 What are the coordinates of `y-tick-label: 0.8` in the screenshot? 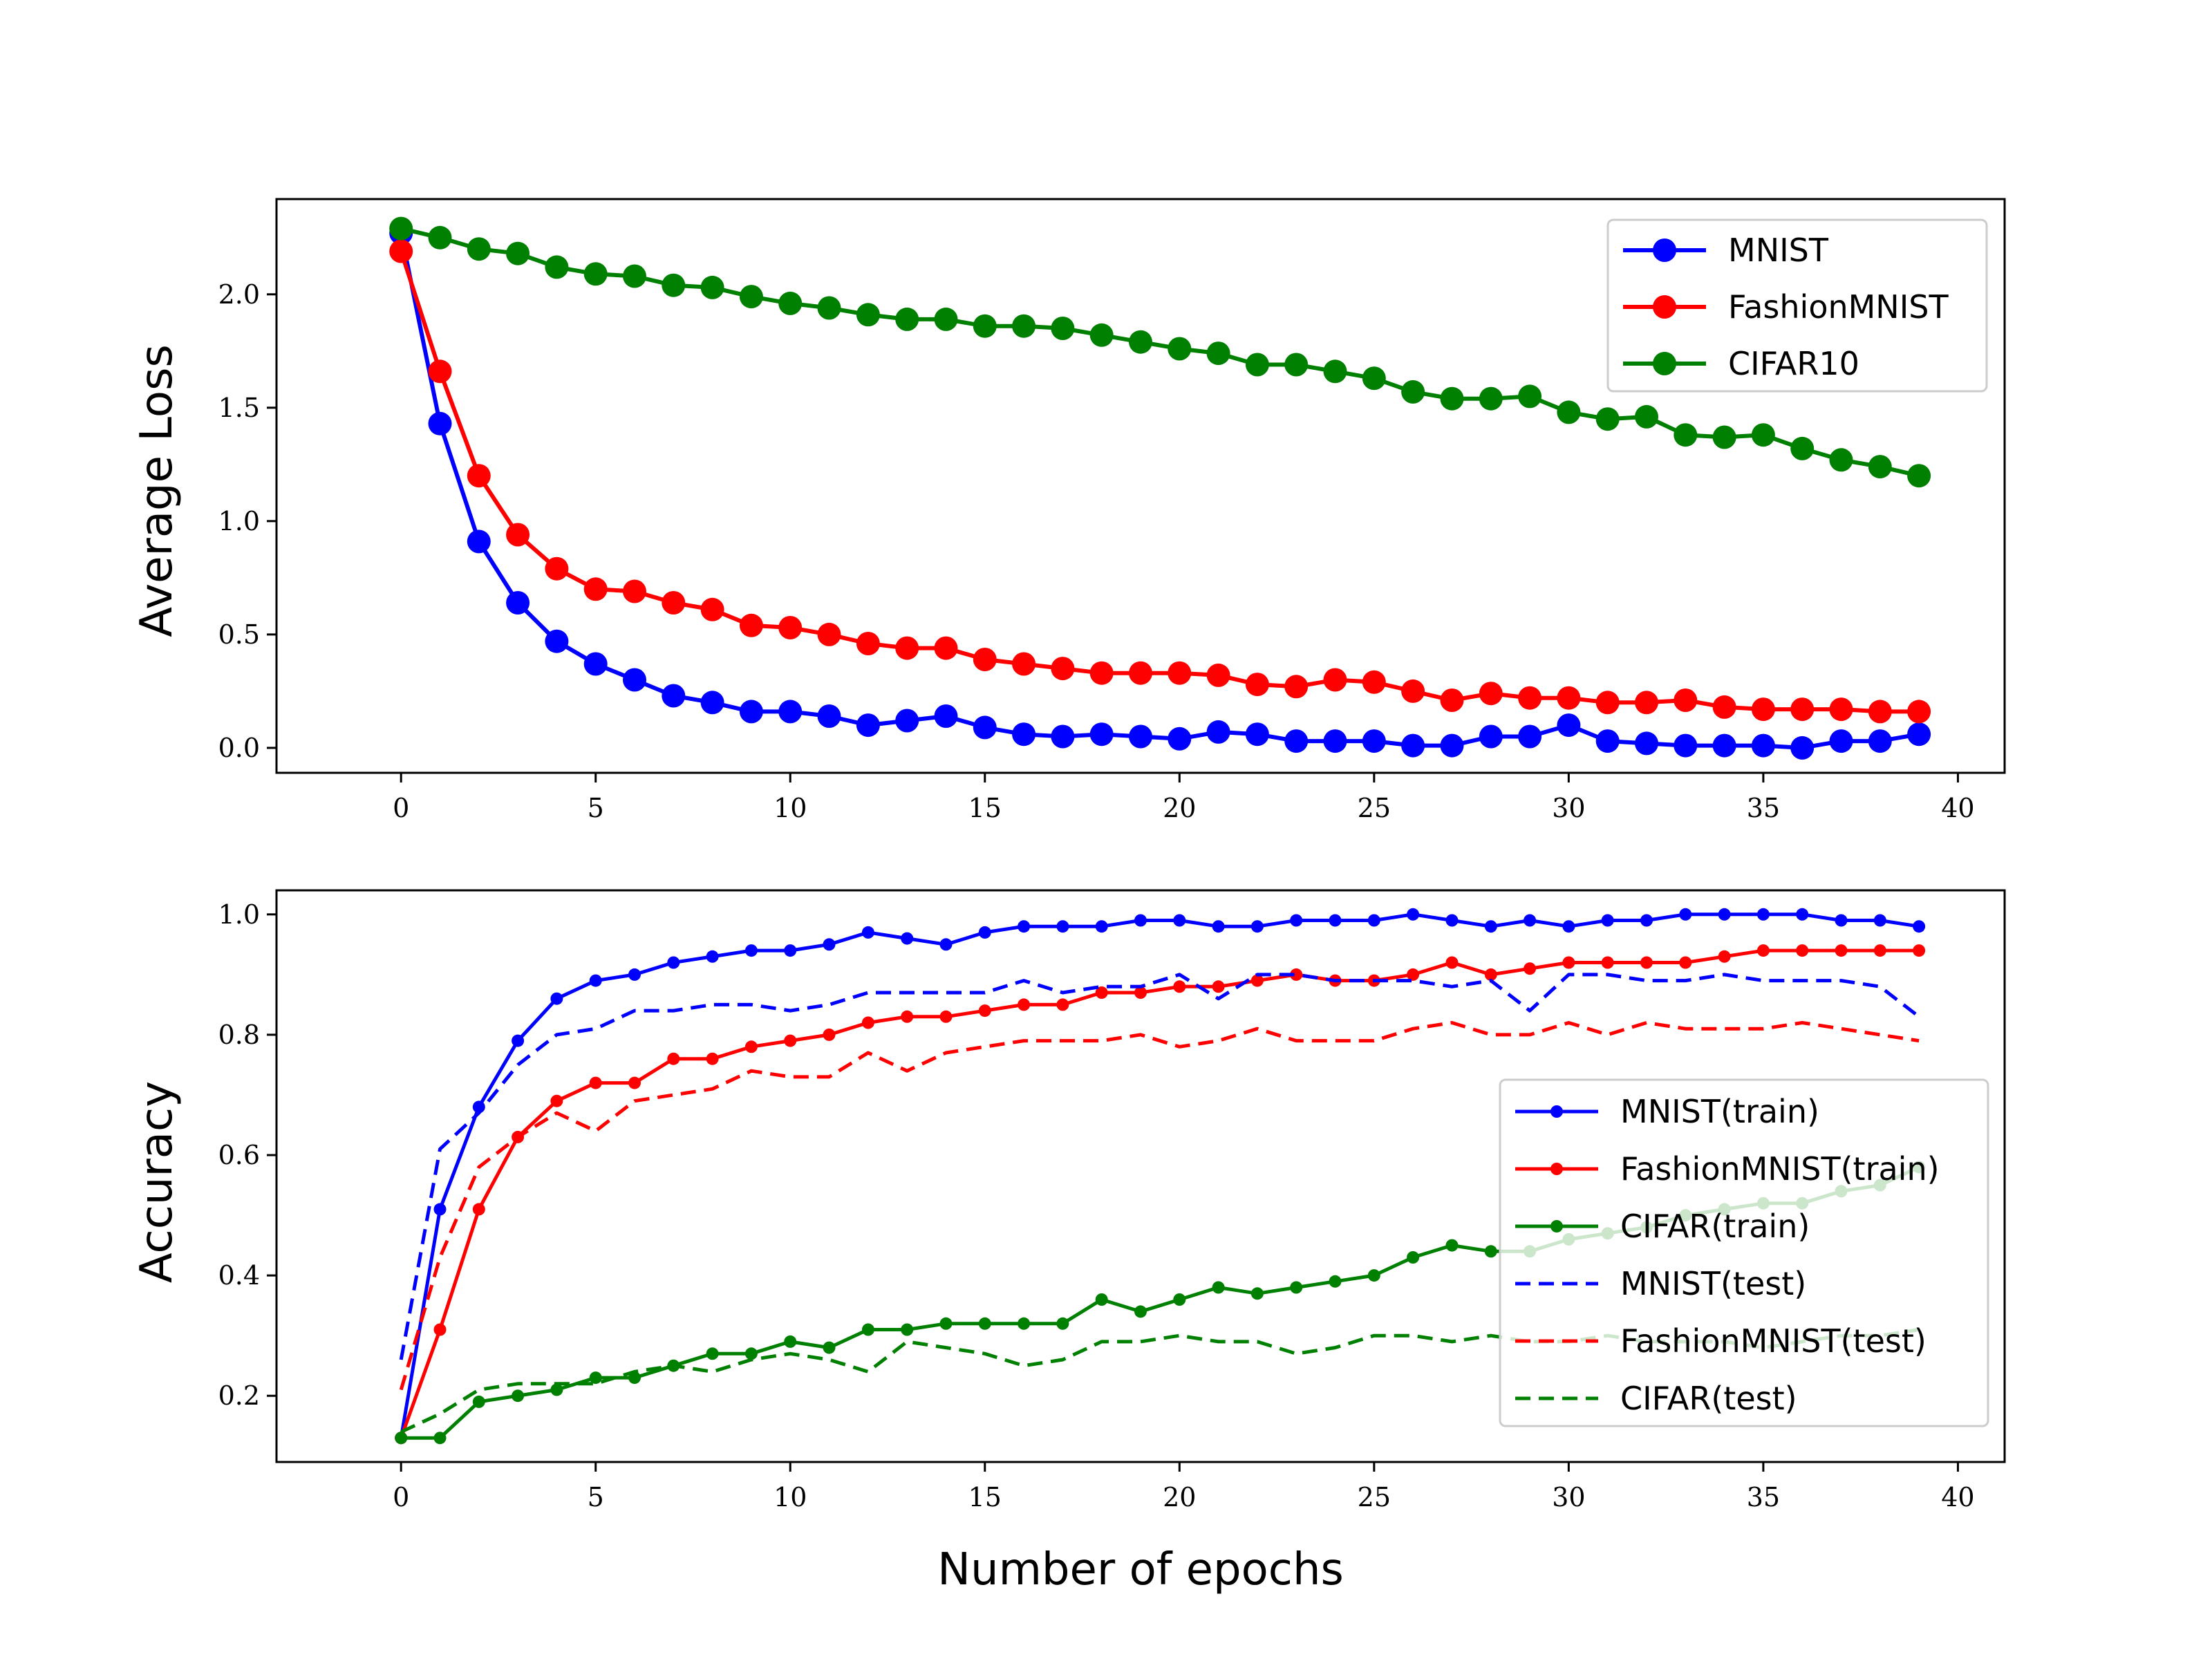 It's located at (239, 1035).